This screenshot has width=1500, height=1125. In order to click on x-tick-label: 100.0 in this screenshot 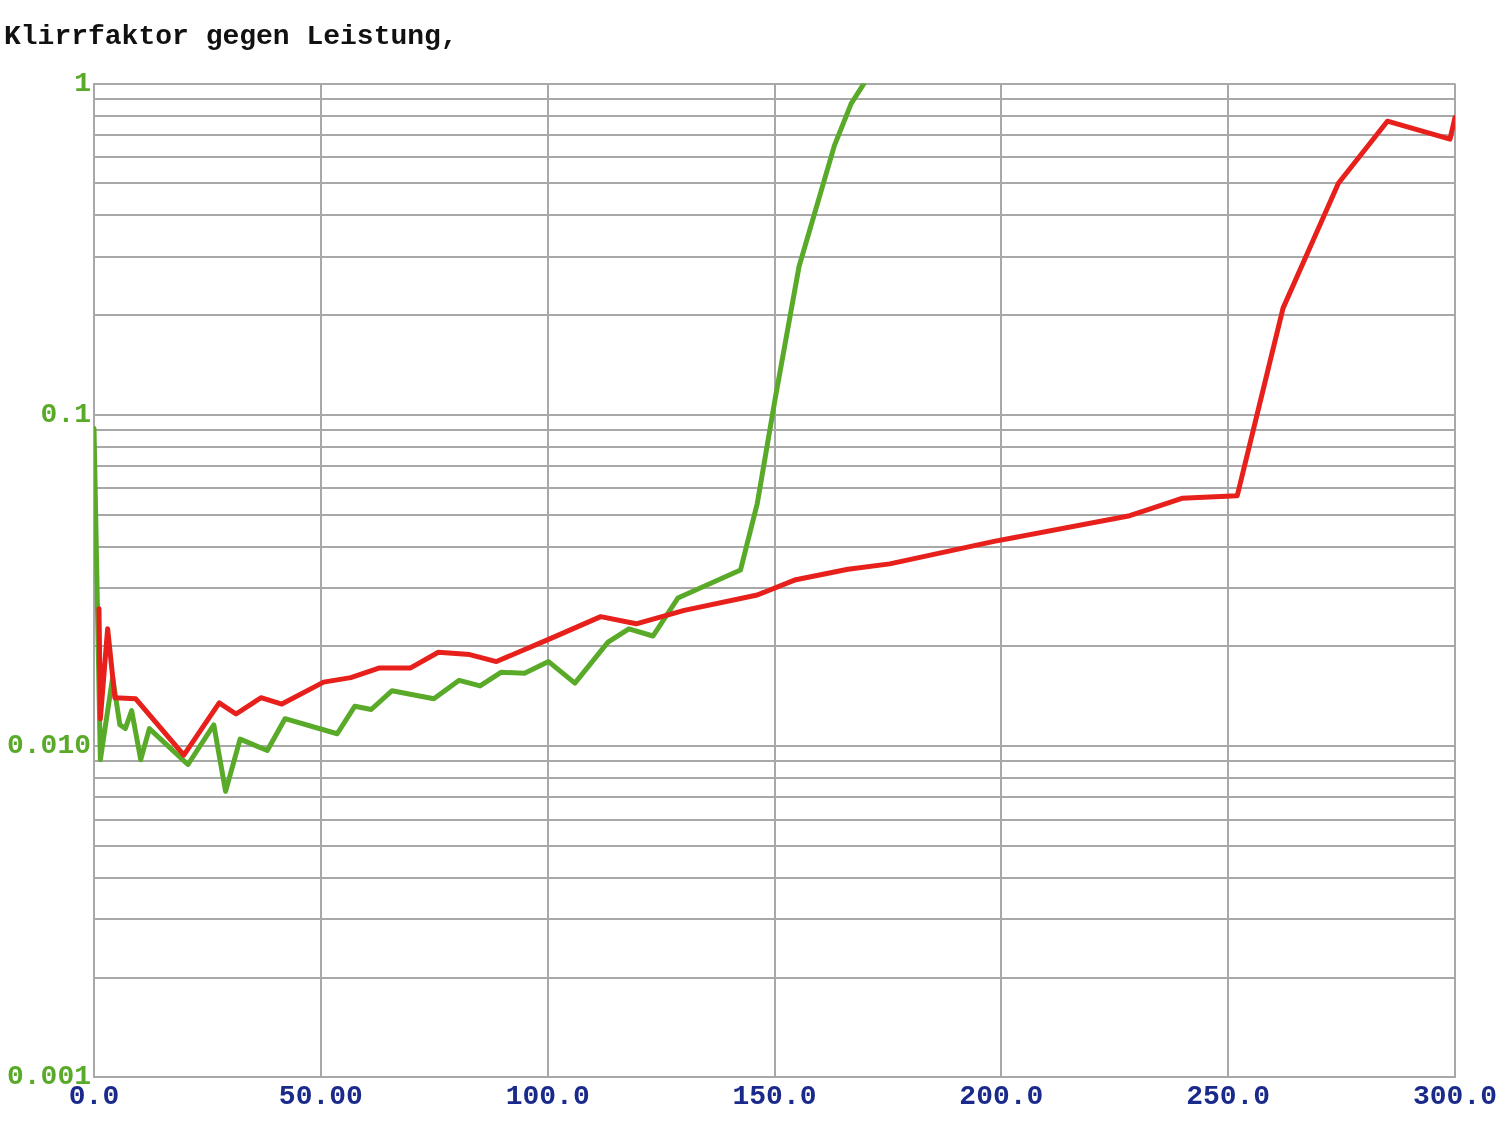, I will do `click(547, 1097)`.